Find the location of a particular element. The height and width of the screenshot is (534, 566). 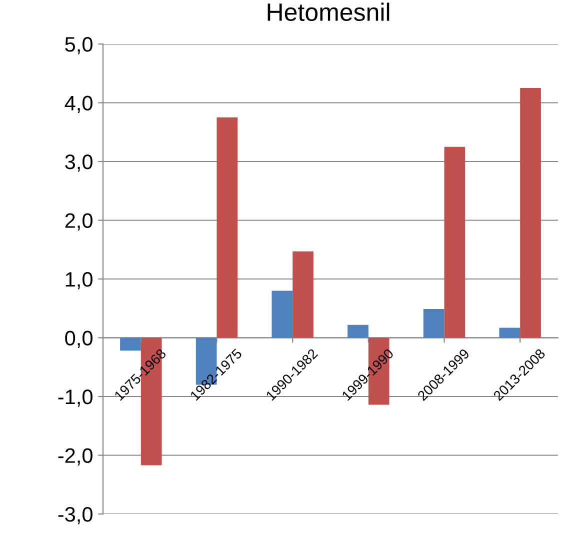

y-tick-label: 4,0 is located at coordinates (78, 104).